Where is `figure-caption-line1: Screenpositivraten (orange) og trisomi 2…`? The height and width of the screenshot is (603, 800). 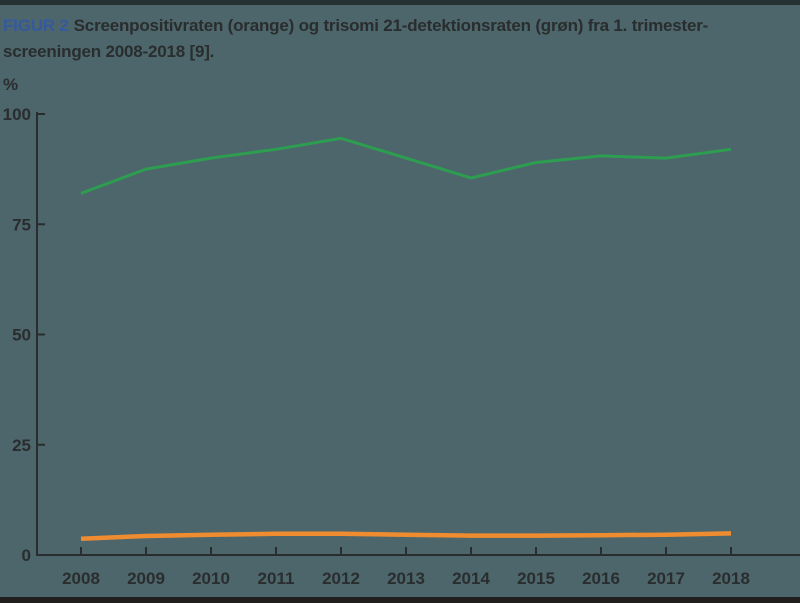
figure-caption-line1: Screenpositivraten (orange) og trisomi 2… is located at coordinates (391, 25).